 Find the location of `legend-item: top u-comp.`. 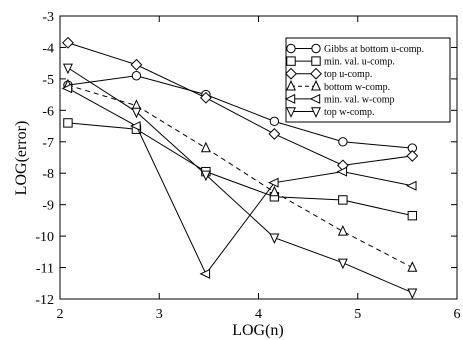

legend-item: top u-comp. is located at coordinates (328, 73).